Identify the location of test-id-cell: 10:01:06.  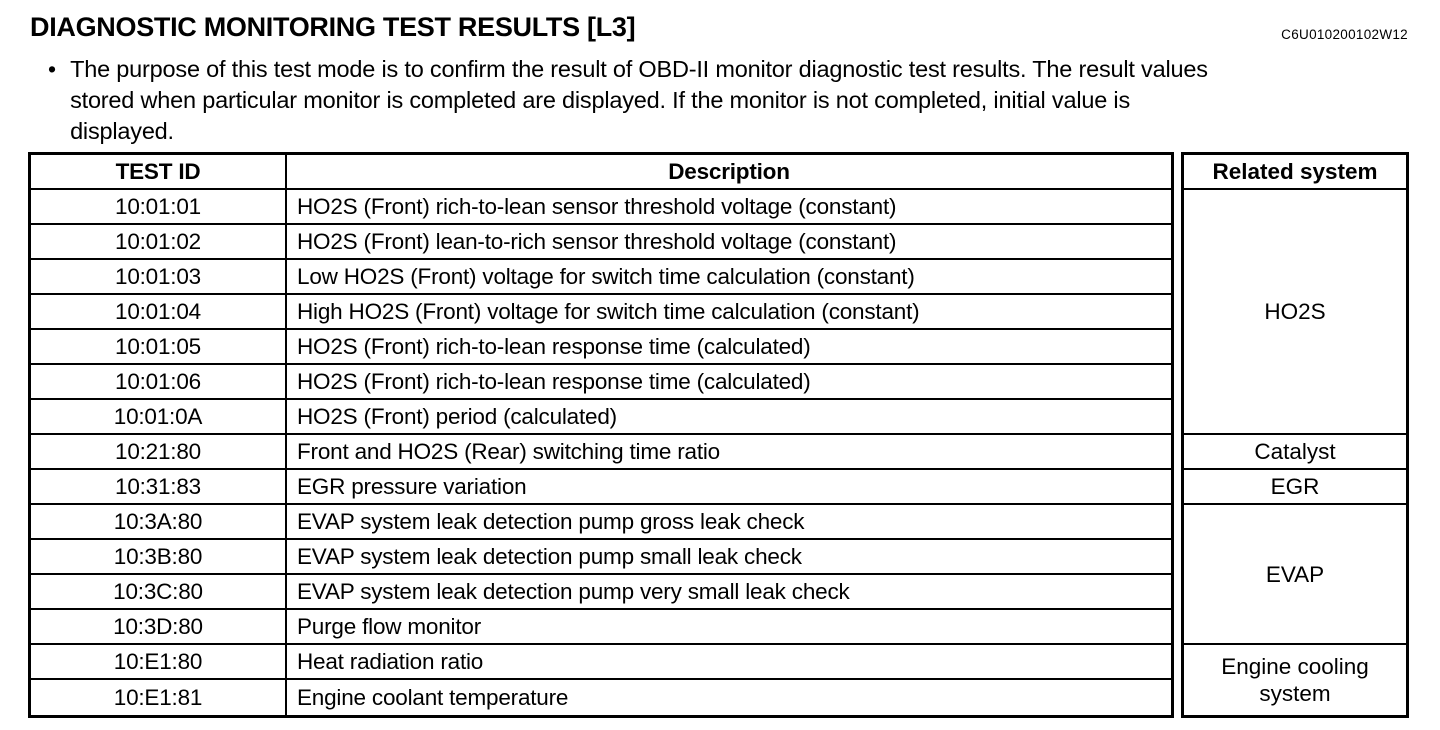
(159, 381).